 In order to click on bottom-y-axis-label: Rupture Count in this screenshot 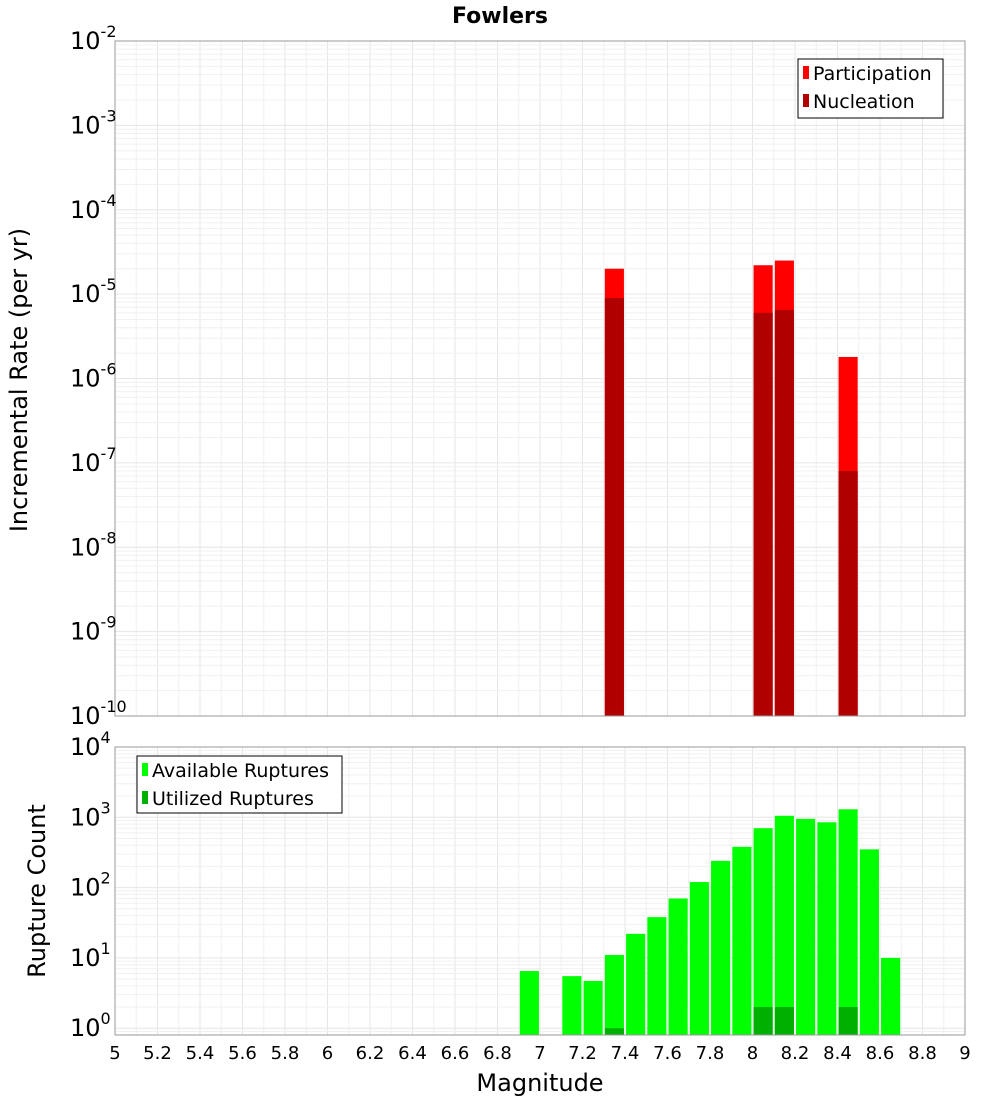, I will do `click(37, 891)`.